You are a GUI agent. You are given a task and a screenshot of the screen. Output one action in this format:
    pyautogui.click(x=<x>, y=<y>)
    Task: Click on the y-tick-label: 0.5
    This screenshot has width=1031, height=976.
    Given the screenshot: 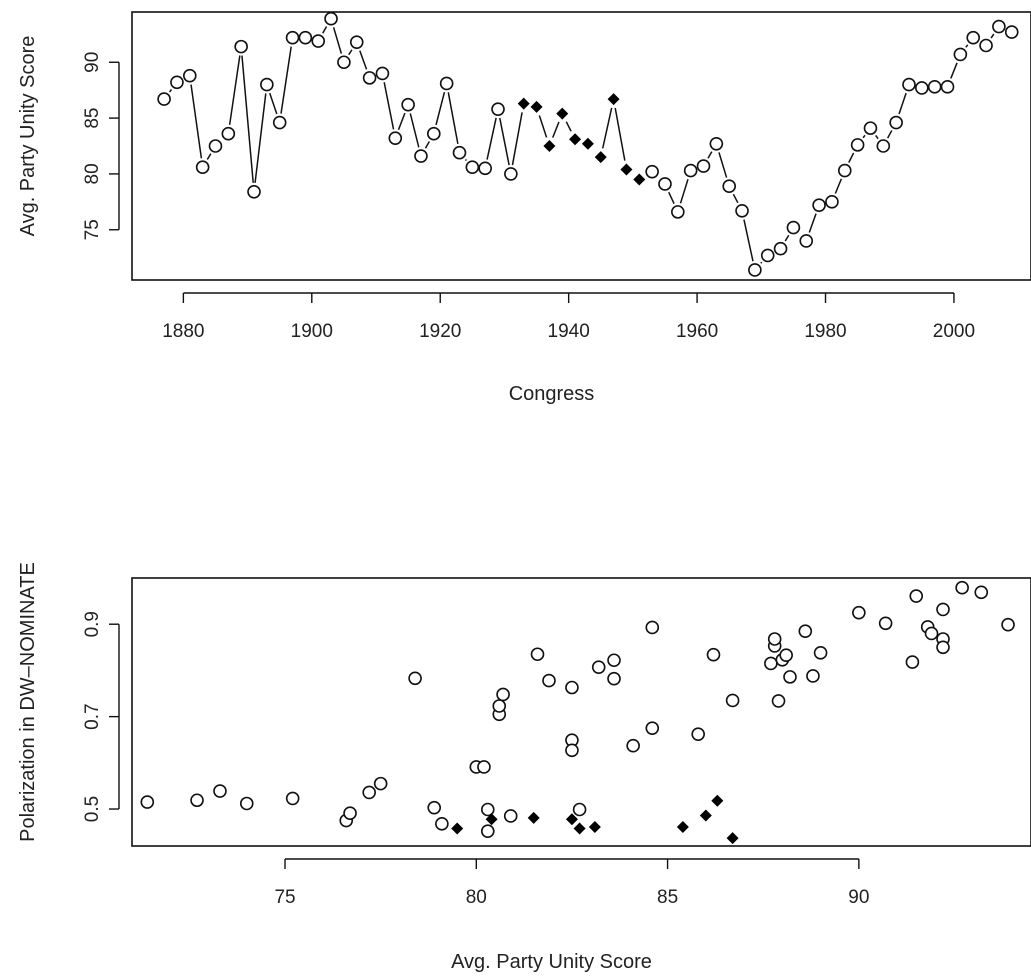 What is the action you would take?
    pyautogui.click(x=92, y=809)
    